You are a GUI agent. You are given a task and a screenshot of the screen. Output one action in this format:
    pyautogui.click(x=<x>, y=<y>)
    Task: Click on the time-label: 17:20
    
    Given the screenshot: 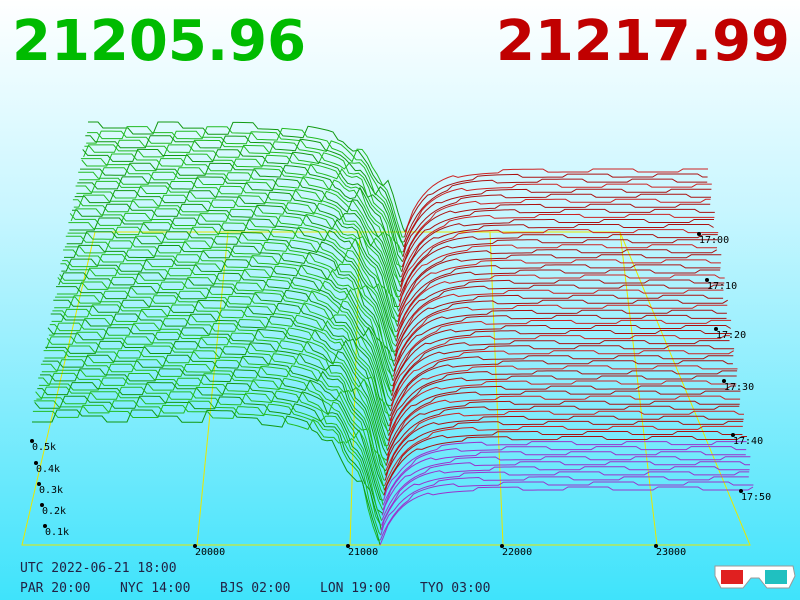 What is the action you would take?
    pyautogui.click(x=731, y=335)
    